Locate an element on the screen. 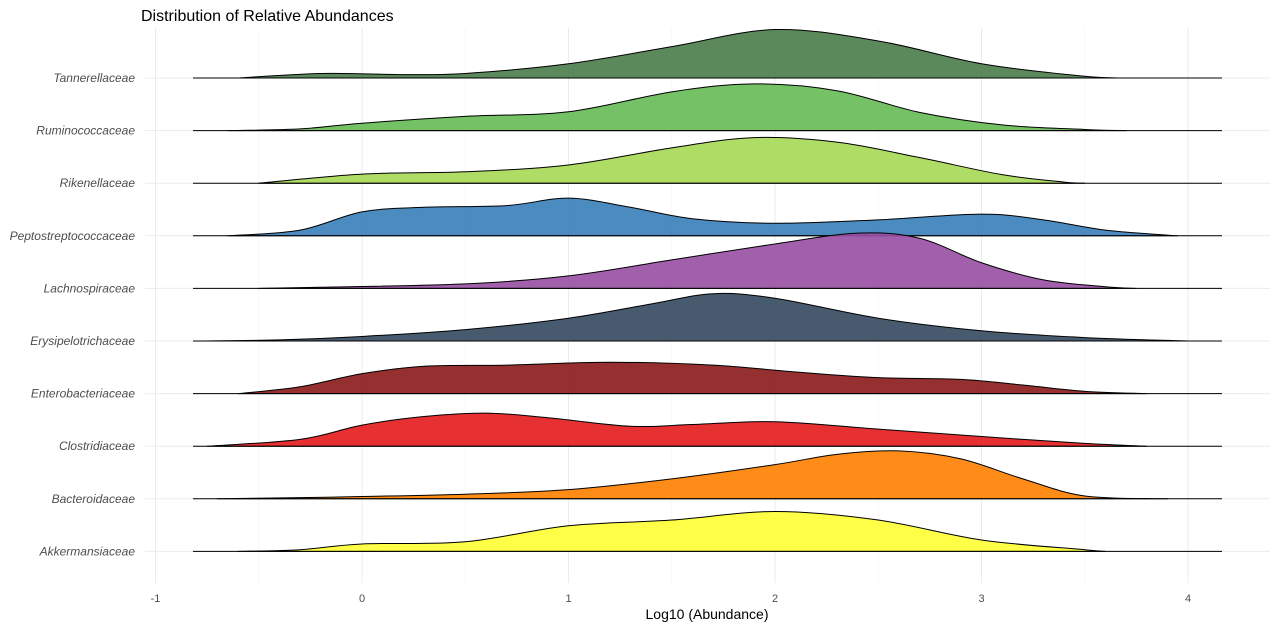 The height and width of the screenshot is (629, 1280). ridge-enterobacteriaceae is located at coordinates (692, 378).